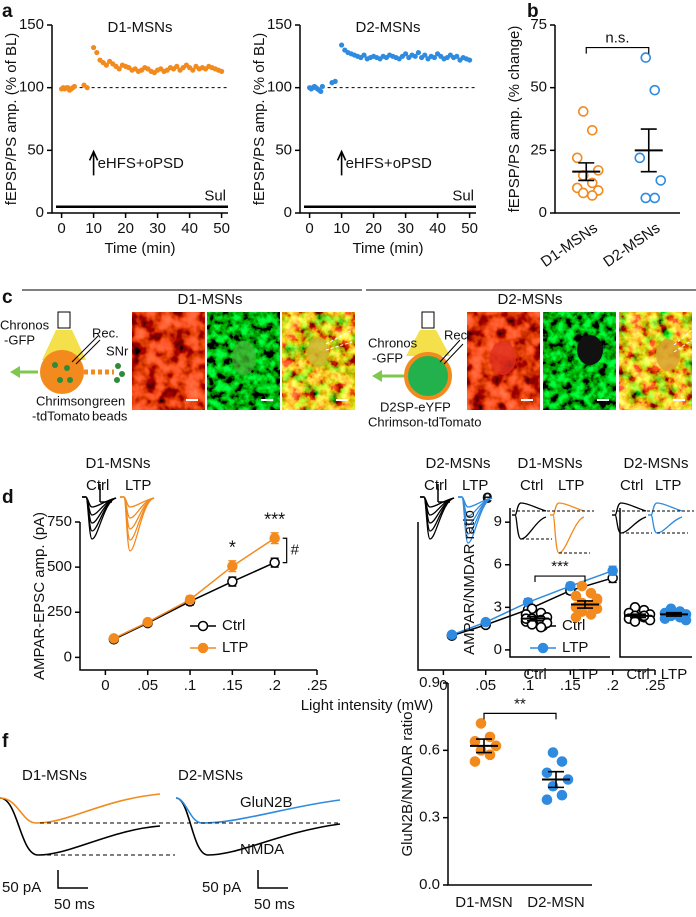 The width and height of the screenshot is (696, 917). Describe the element at coordinates (407, 783) in the screenshot. I see `y-axis-label: GluN2B/NMDAR ratio` at that location.